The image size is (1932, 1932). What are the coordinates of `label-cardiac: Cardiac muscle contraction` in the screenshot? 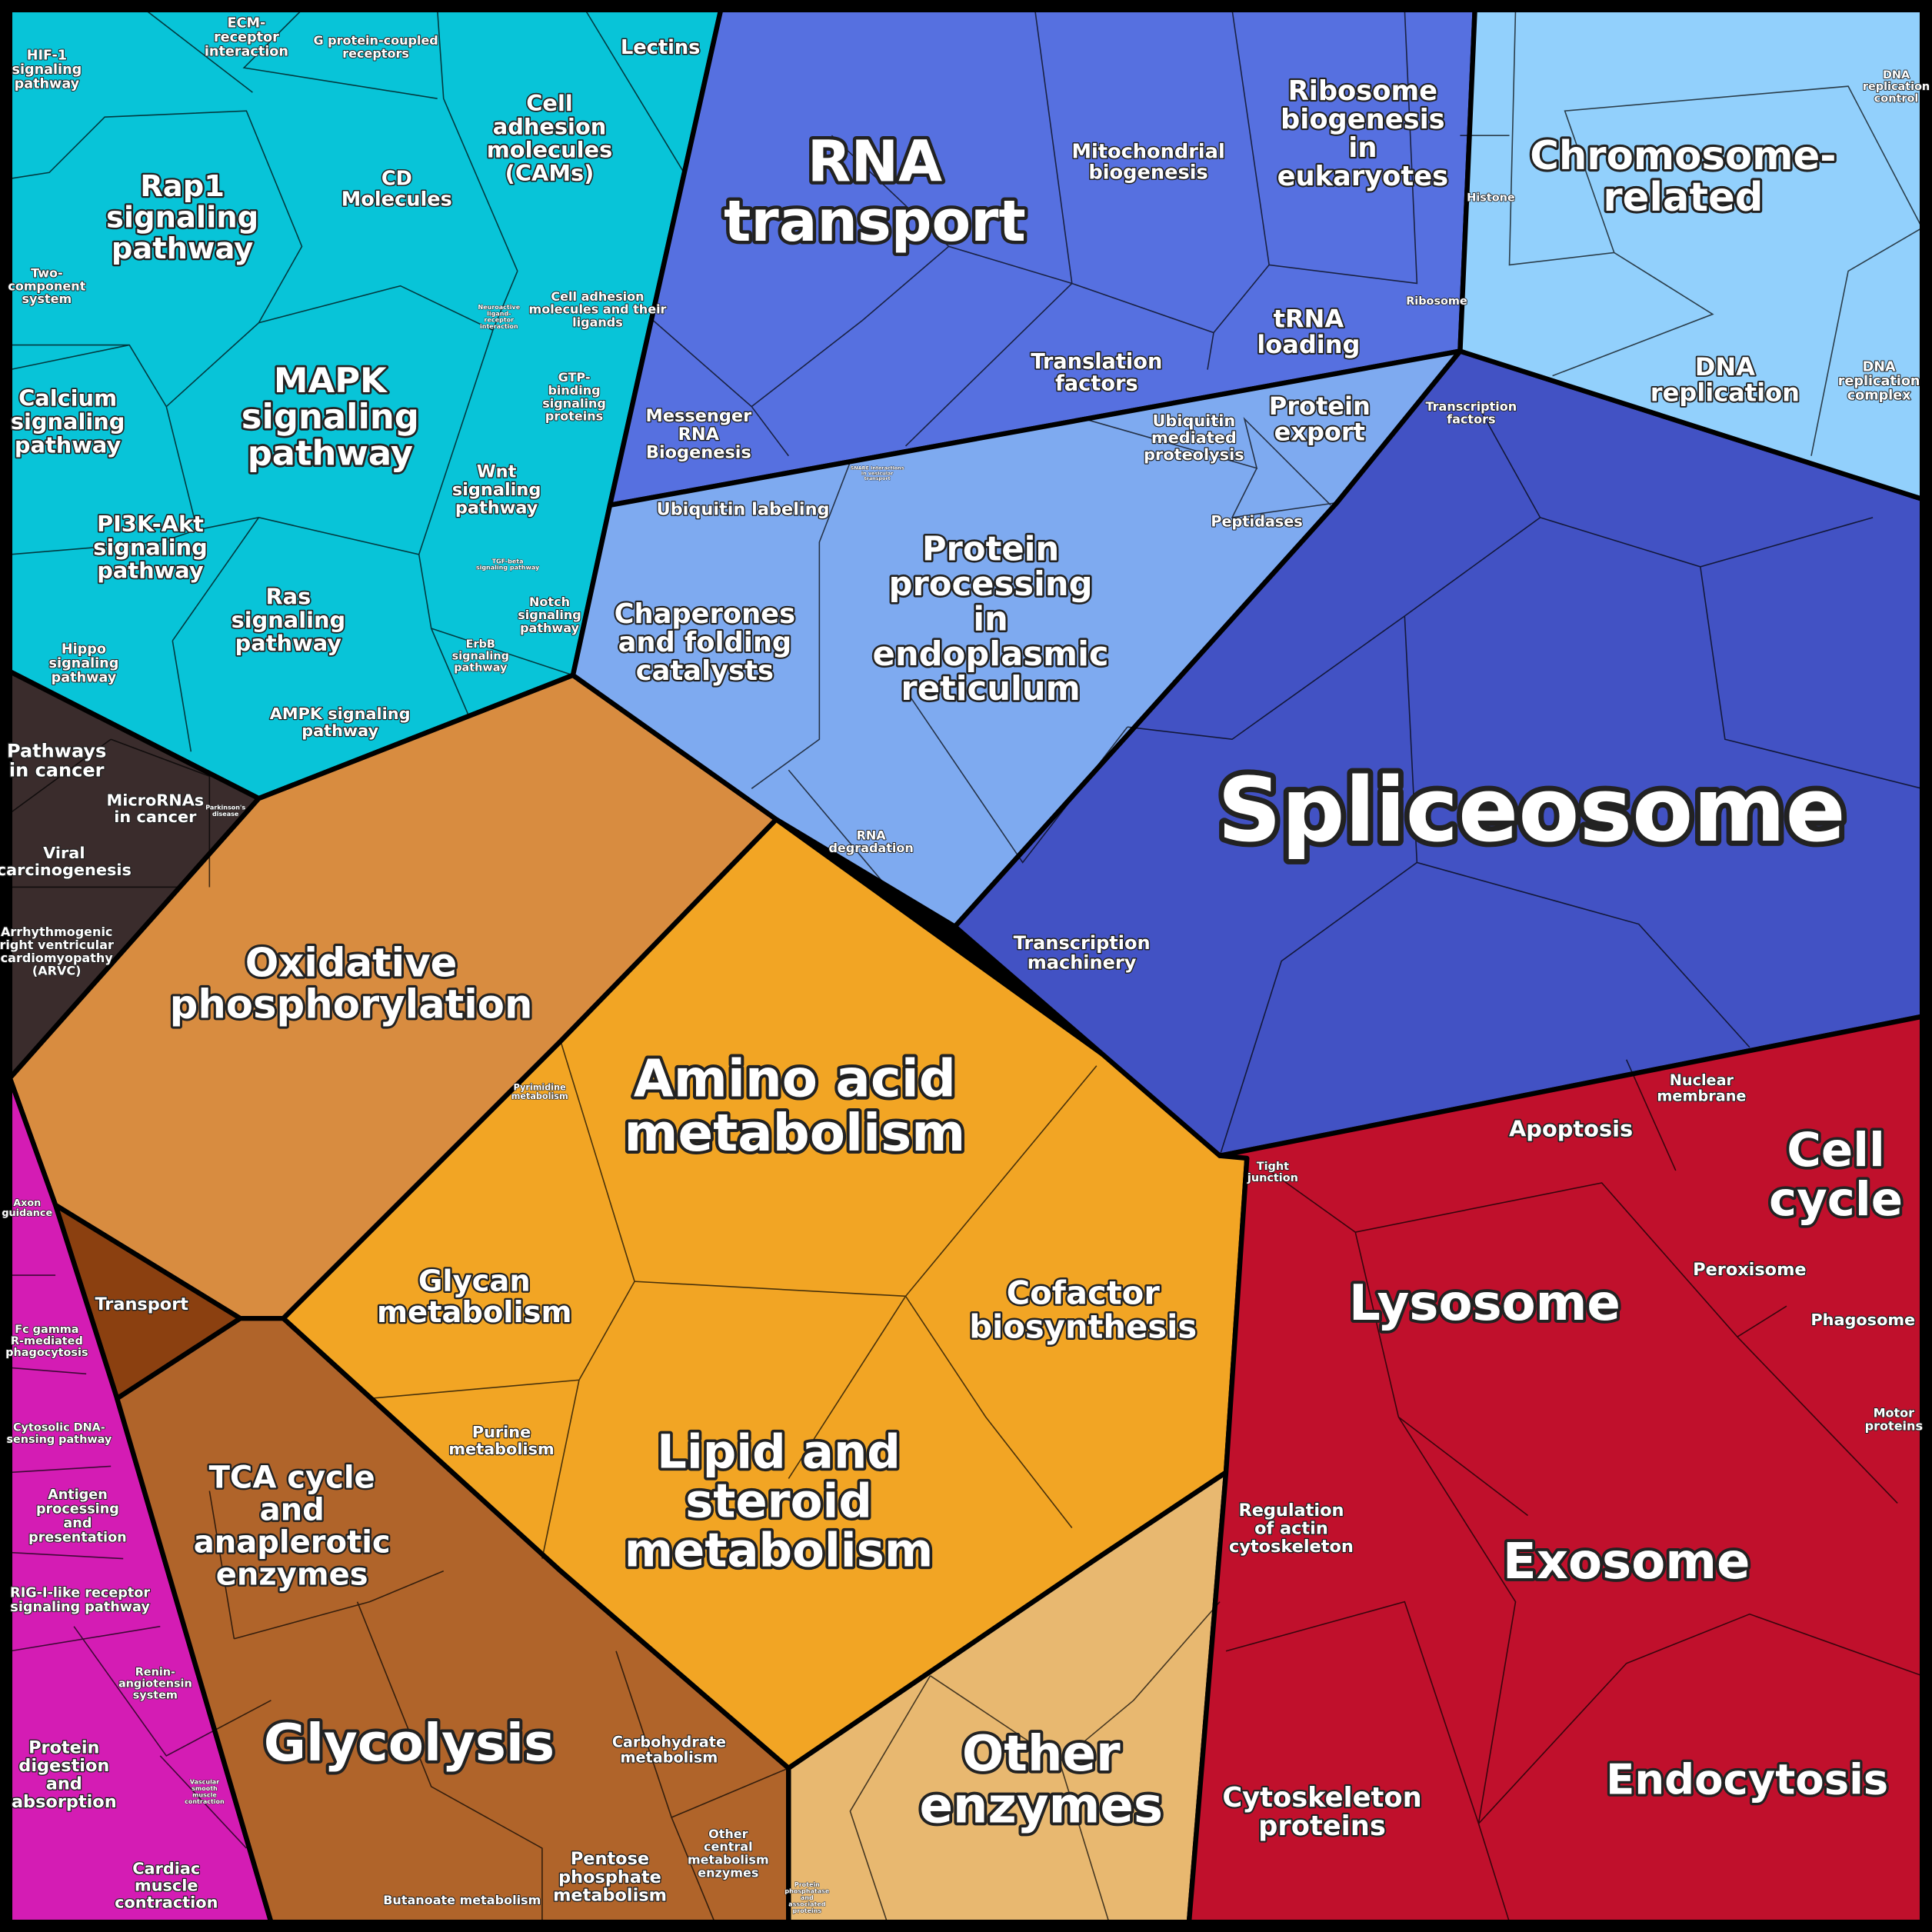 It's located at (166, 1885).